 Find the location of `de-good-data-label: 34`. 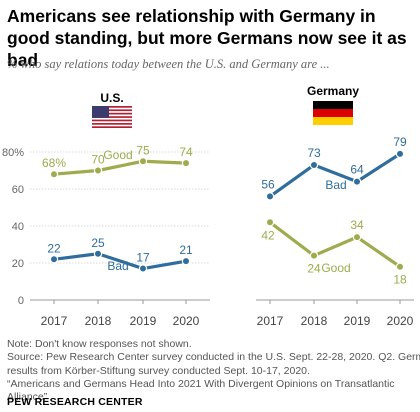

de-good-data-label: 34 is located at coordinates (357, 225).